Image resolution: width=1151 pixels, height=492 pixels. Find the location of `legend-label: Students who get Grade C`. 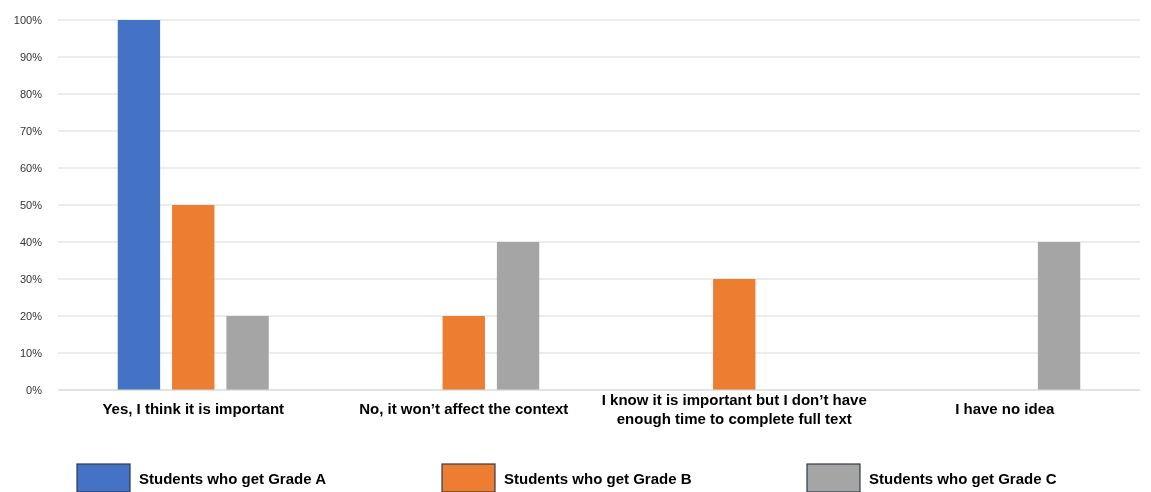

legend-label: Students who get Grade C is located at coordinates (963, 478).